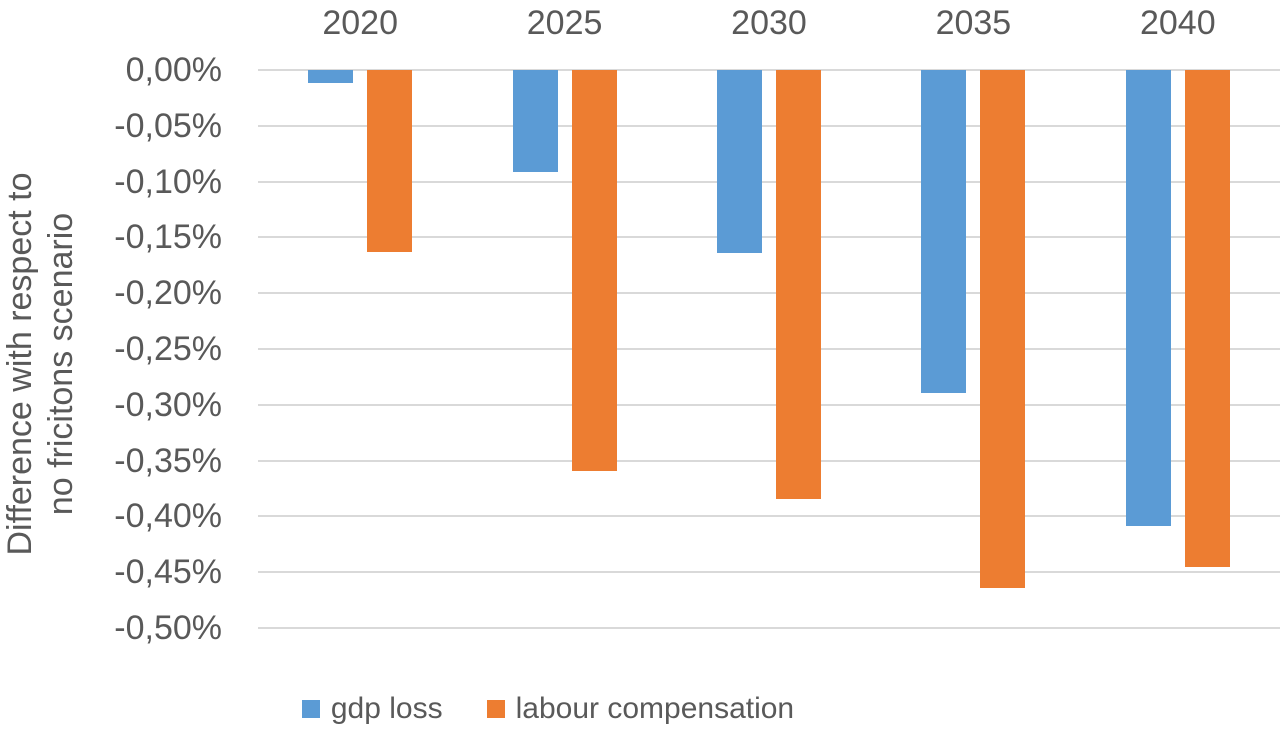 This screenshot has height=731, width=1280. I want to click on legend-item-gdp-loss: gdp loss, so click(372, 708).